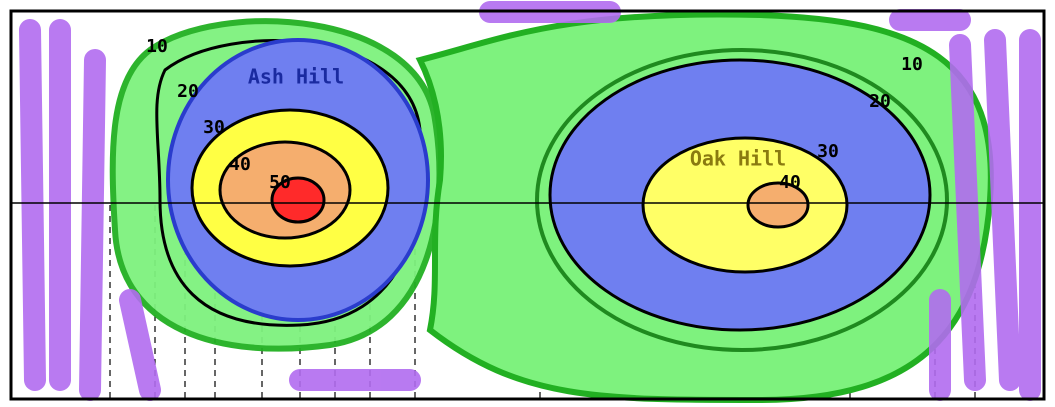 The width and height of the screenshot is (1055, 407). Describe the element at coordinates (296, 77) in the screenshot. I see `hill-name: Ash Hill` at that location.